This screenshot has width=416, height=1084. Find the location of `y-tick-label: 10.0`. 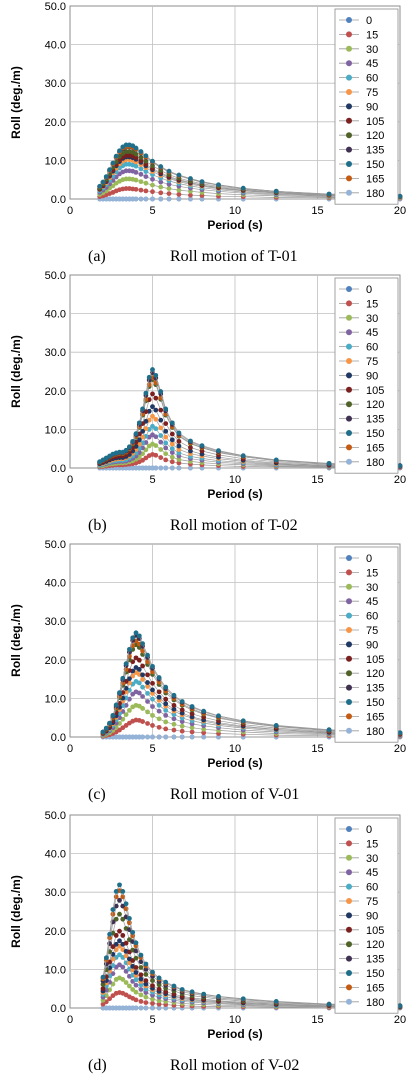

y-tick-label: 10.0 is located at coordinates (55, 699).